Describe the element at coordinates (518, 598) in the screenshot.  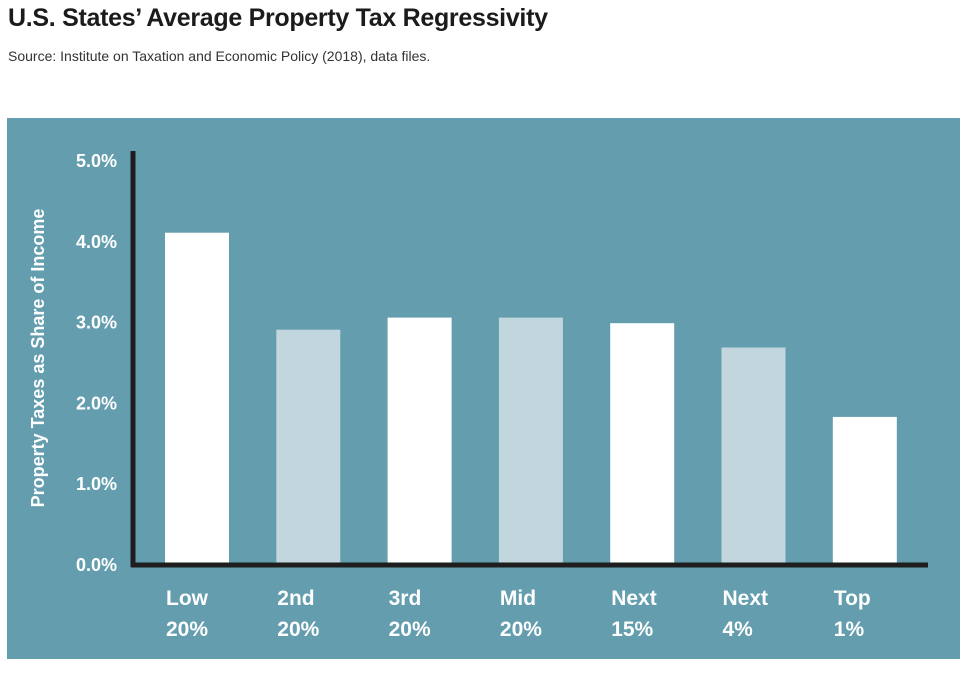
I see `x-category-label: Mid` at that location.